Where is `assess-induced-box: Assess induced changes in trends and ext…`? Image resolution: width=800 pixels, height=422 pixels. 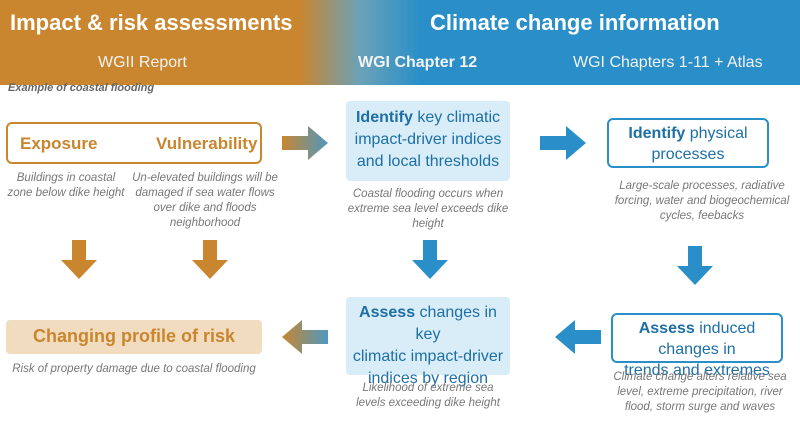 assess-induced-box: Assess induced changes in trends and ext… is located at coordinates (697, 346).